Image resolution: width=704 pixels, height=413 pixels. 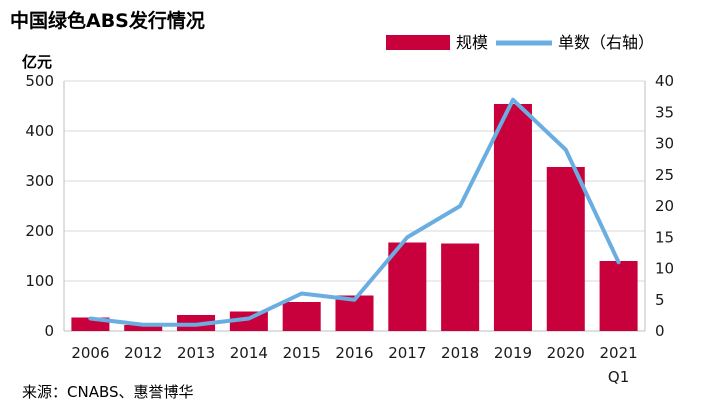 I want to click on line-point-2013, so click(x=196, y=325).